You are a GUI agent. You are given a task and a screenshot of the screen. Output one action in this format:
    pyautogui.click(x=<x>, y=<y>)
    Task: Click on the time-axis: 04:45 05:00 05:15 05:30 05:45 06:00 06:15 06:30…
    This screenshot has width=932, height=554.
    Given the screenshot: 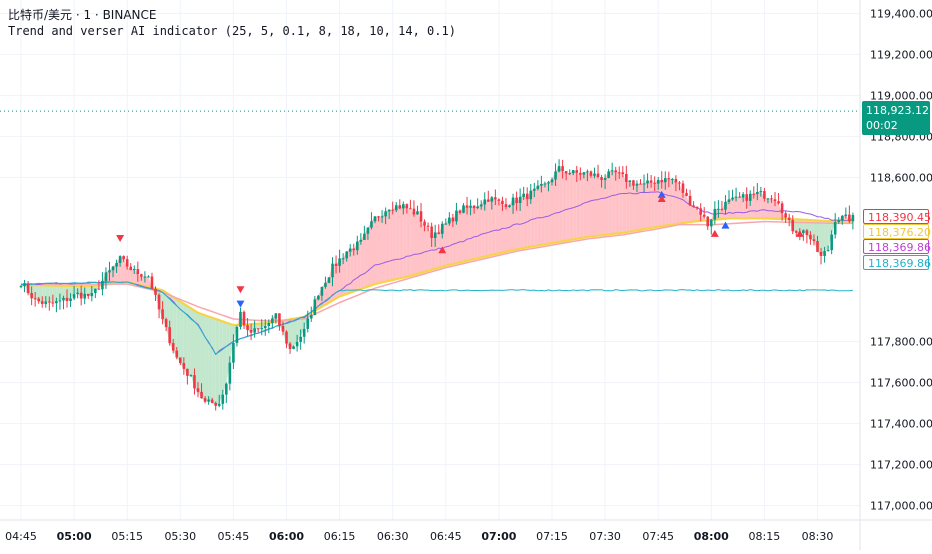 What is the action you would take?
    pyautogui.click(x=419, y=536)
    